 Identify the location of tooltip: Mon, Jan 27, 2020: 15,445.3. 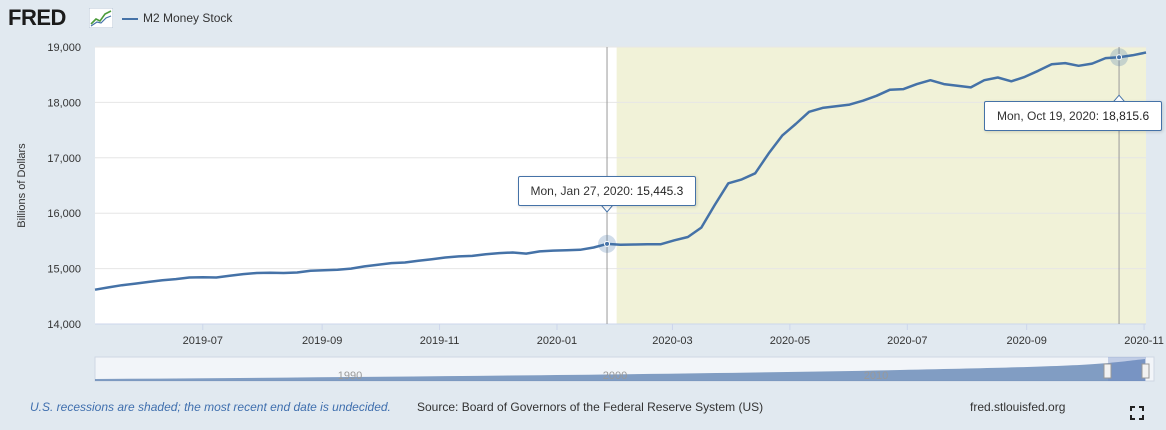
(607, 190).